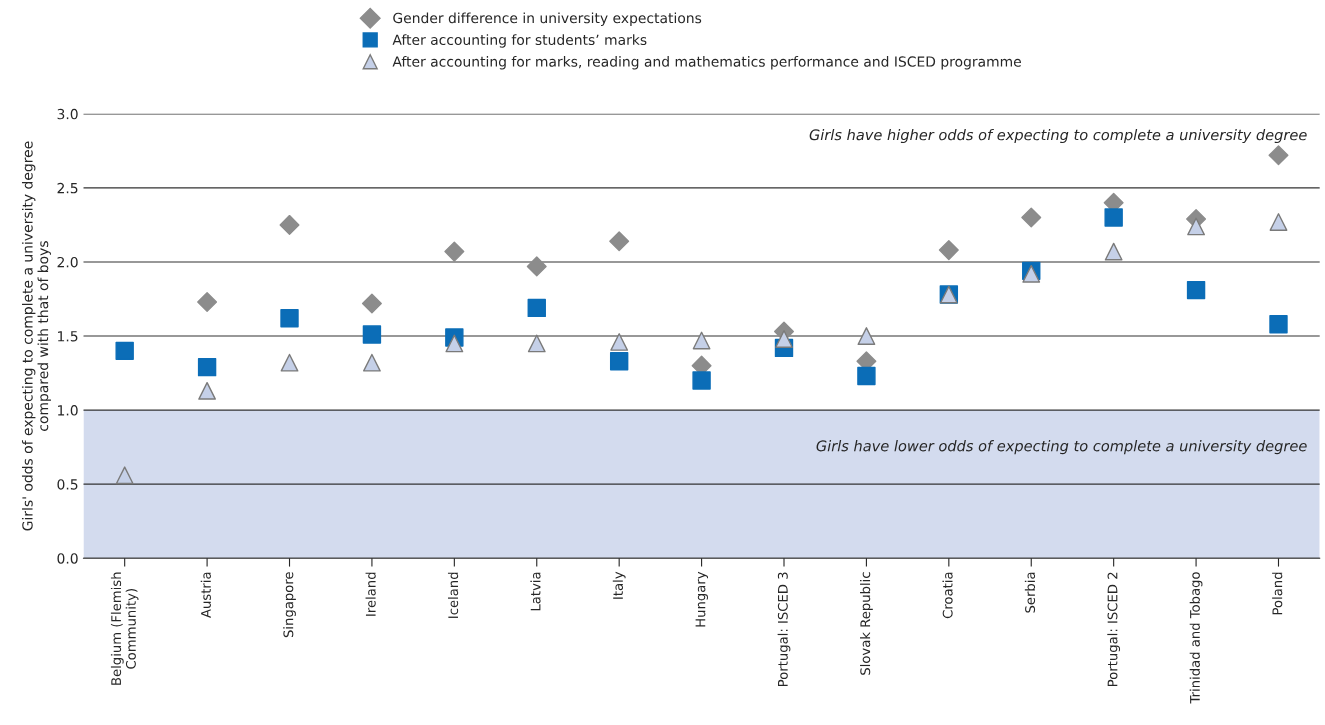  I want to click on y-tick-label: 0.0, so click(67, 558).